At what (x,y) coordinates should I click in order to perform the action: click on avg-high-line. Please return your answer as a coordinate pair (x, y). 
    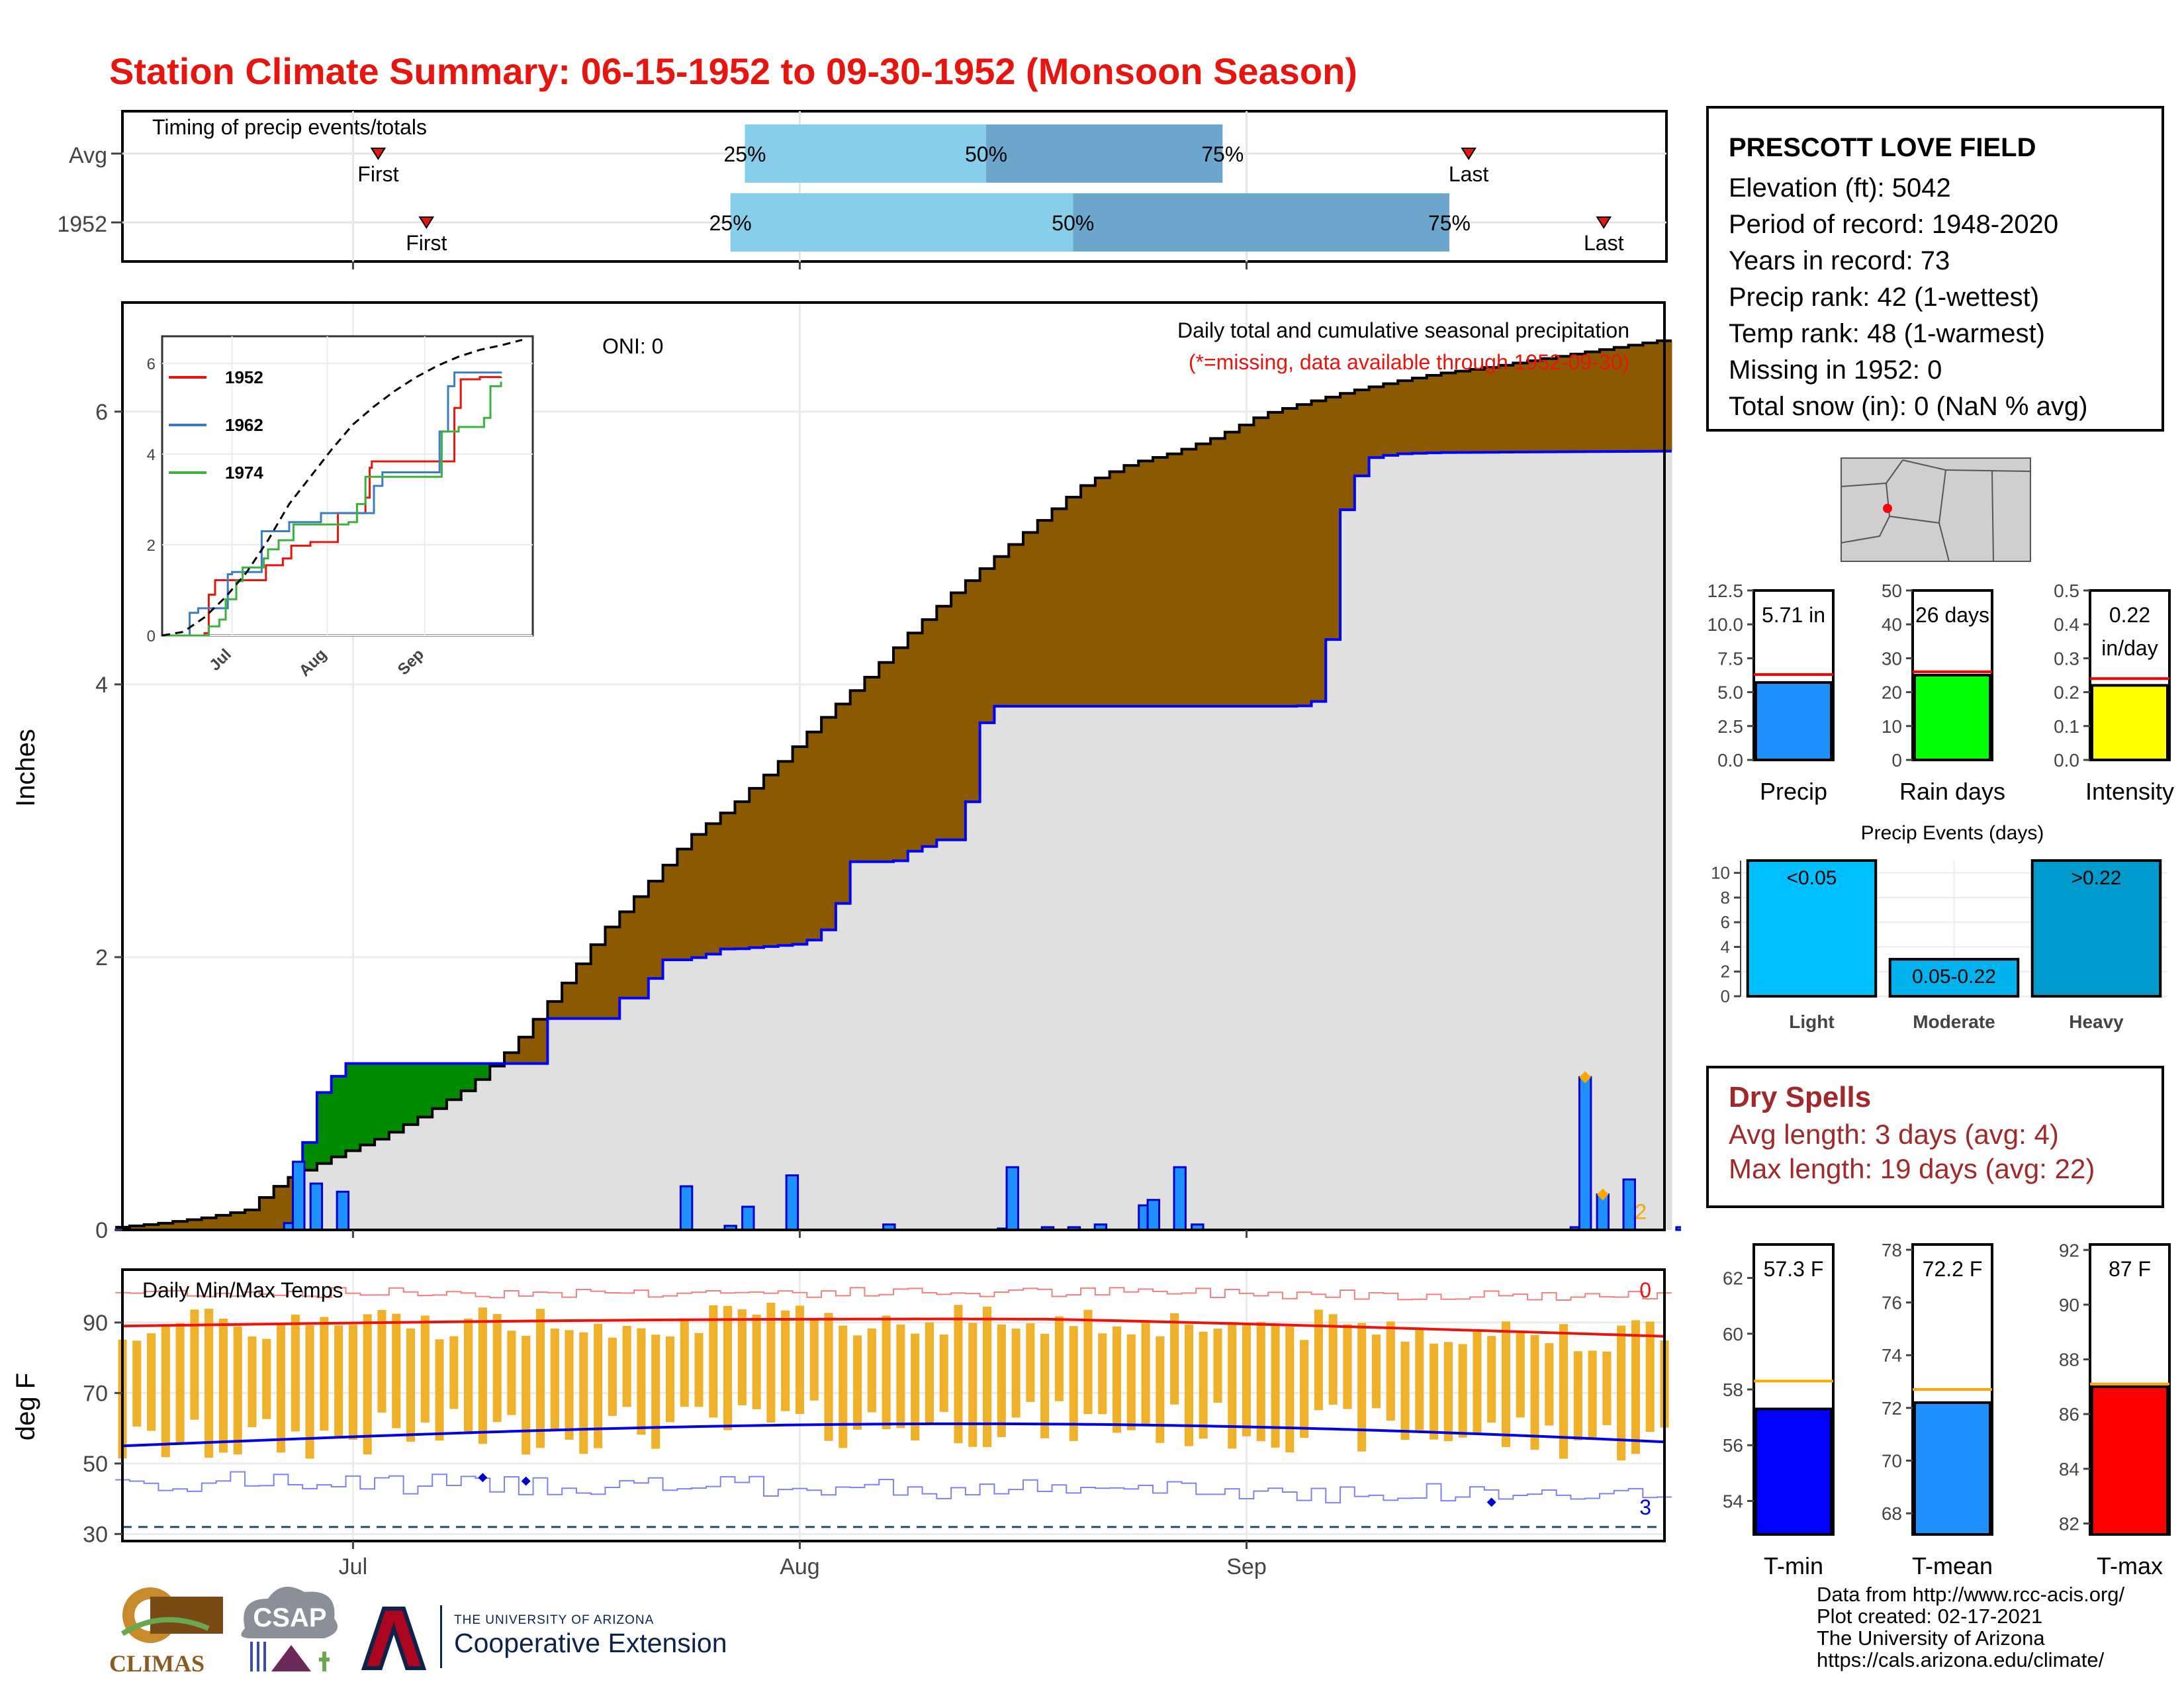
    Looking at the image, I should click on (893, 1327).